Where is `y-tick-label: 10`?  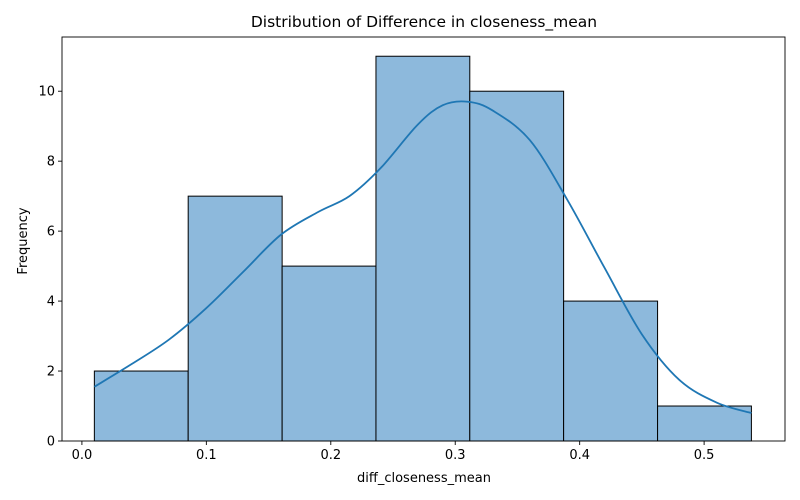
y-tick-label: 10 is located at coordinates (46, 92).